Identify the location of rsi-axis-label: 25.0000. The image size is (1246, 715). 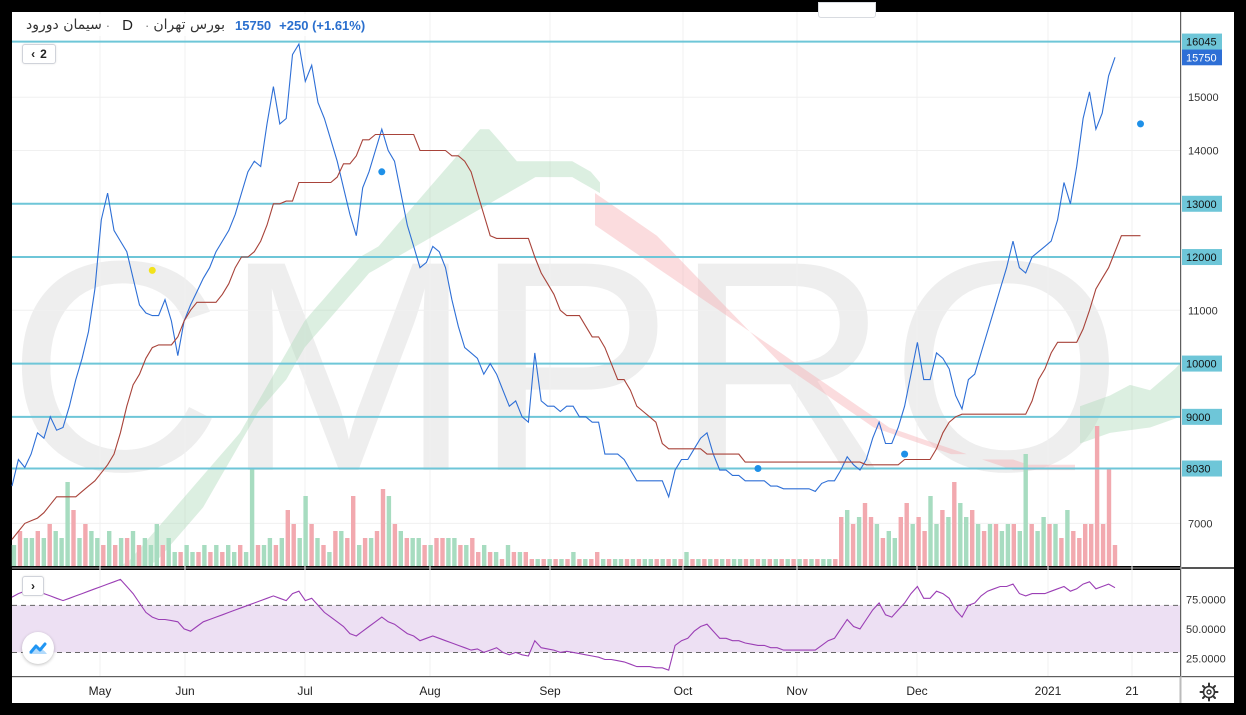
(1206, 659).